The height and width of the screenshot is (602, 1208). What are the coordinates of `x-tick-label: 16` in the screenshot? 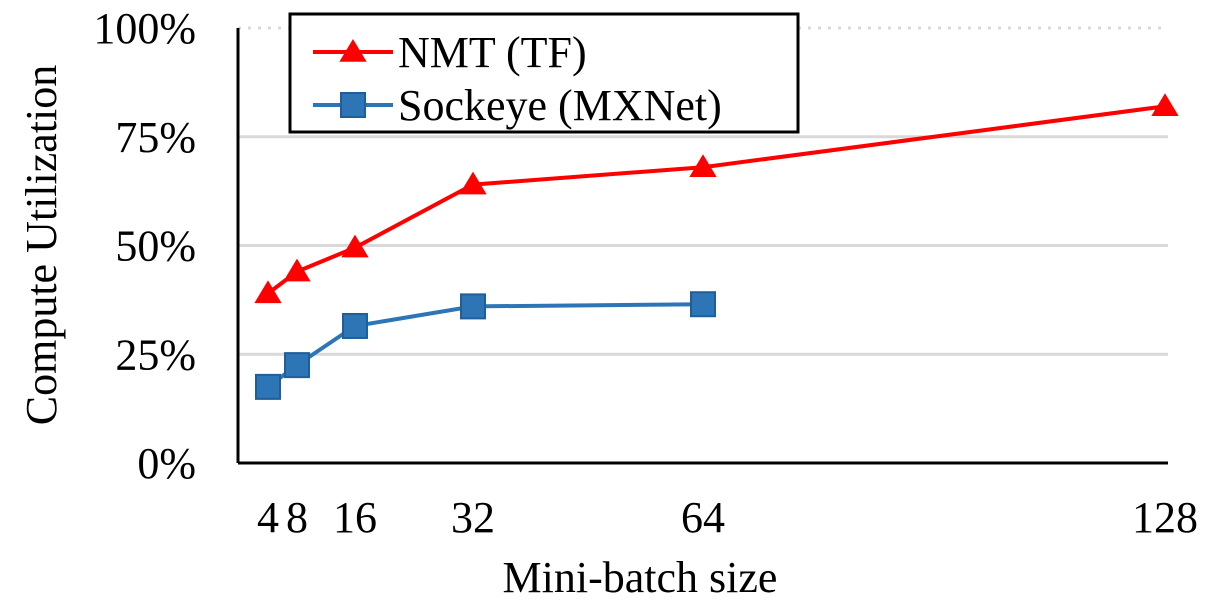 It's located at (355, 517).